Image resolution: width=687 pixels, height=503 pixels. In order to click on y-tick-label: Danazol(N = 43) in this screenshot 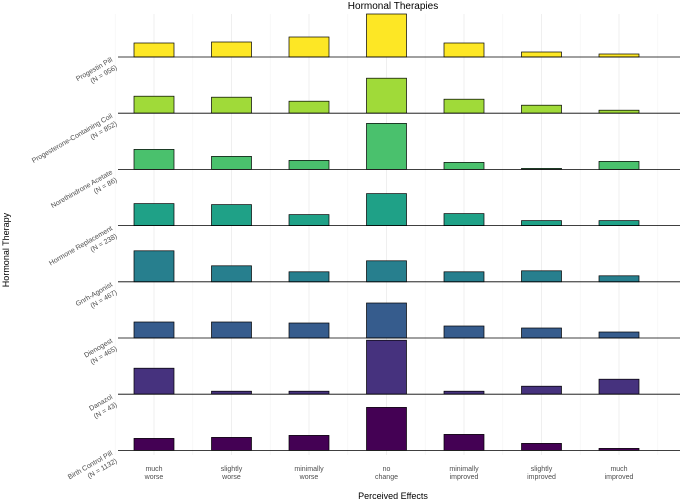, I will do `click(103, 407)`.